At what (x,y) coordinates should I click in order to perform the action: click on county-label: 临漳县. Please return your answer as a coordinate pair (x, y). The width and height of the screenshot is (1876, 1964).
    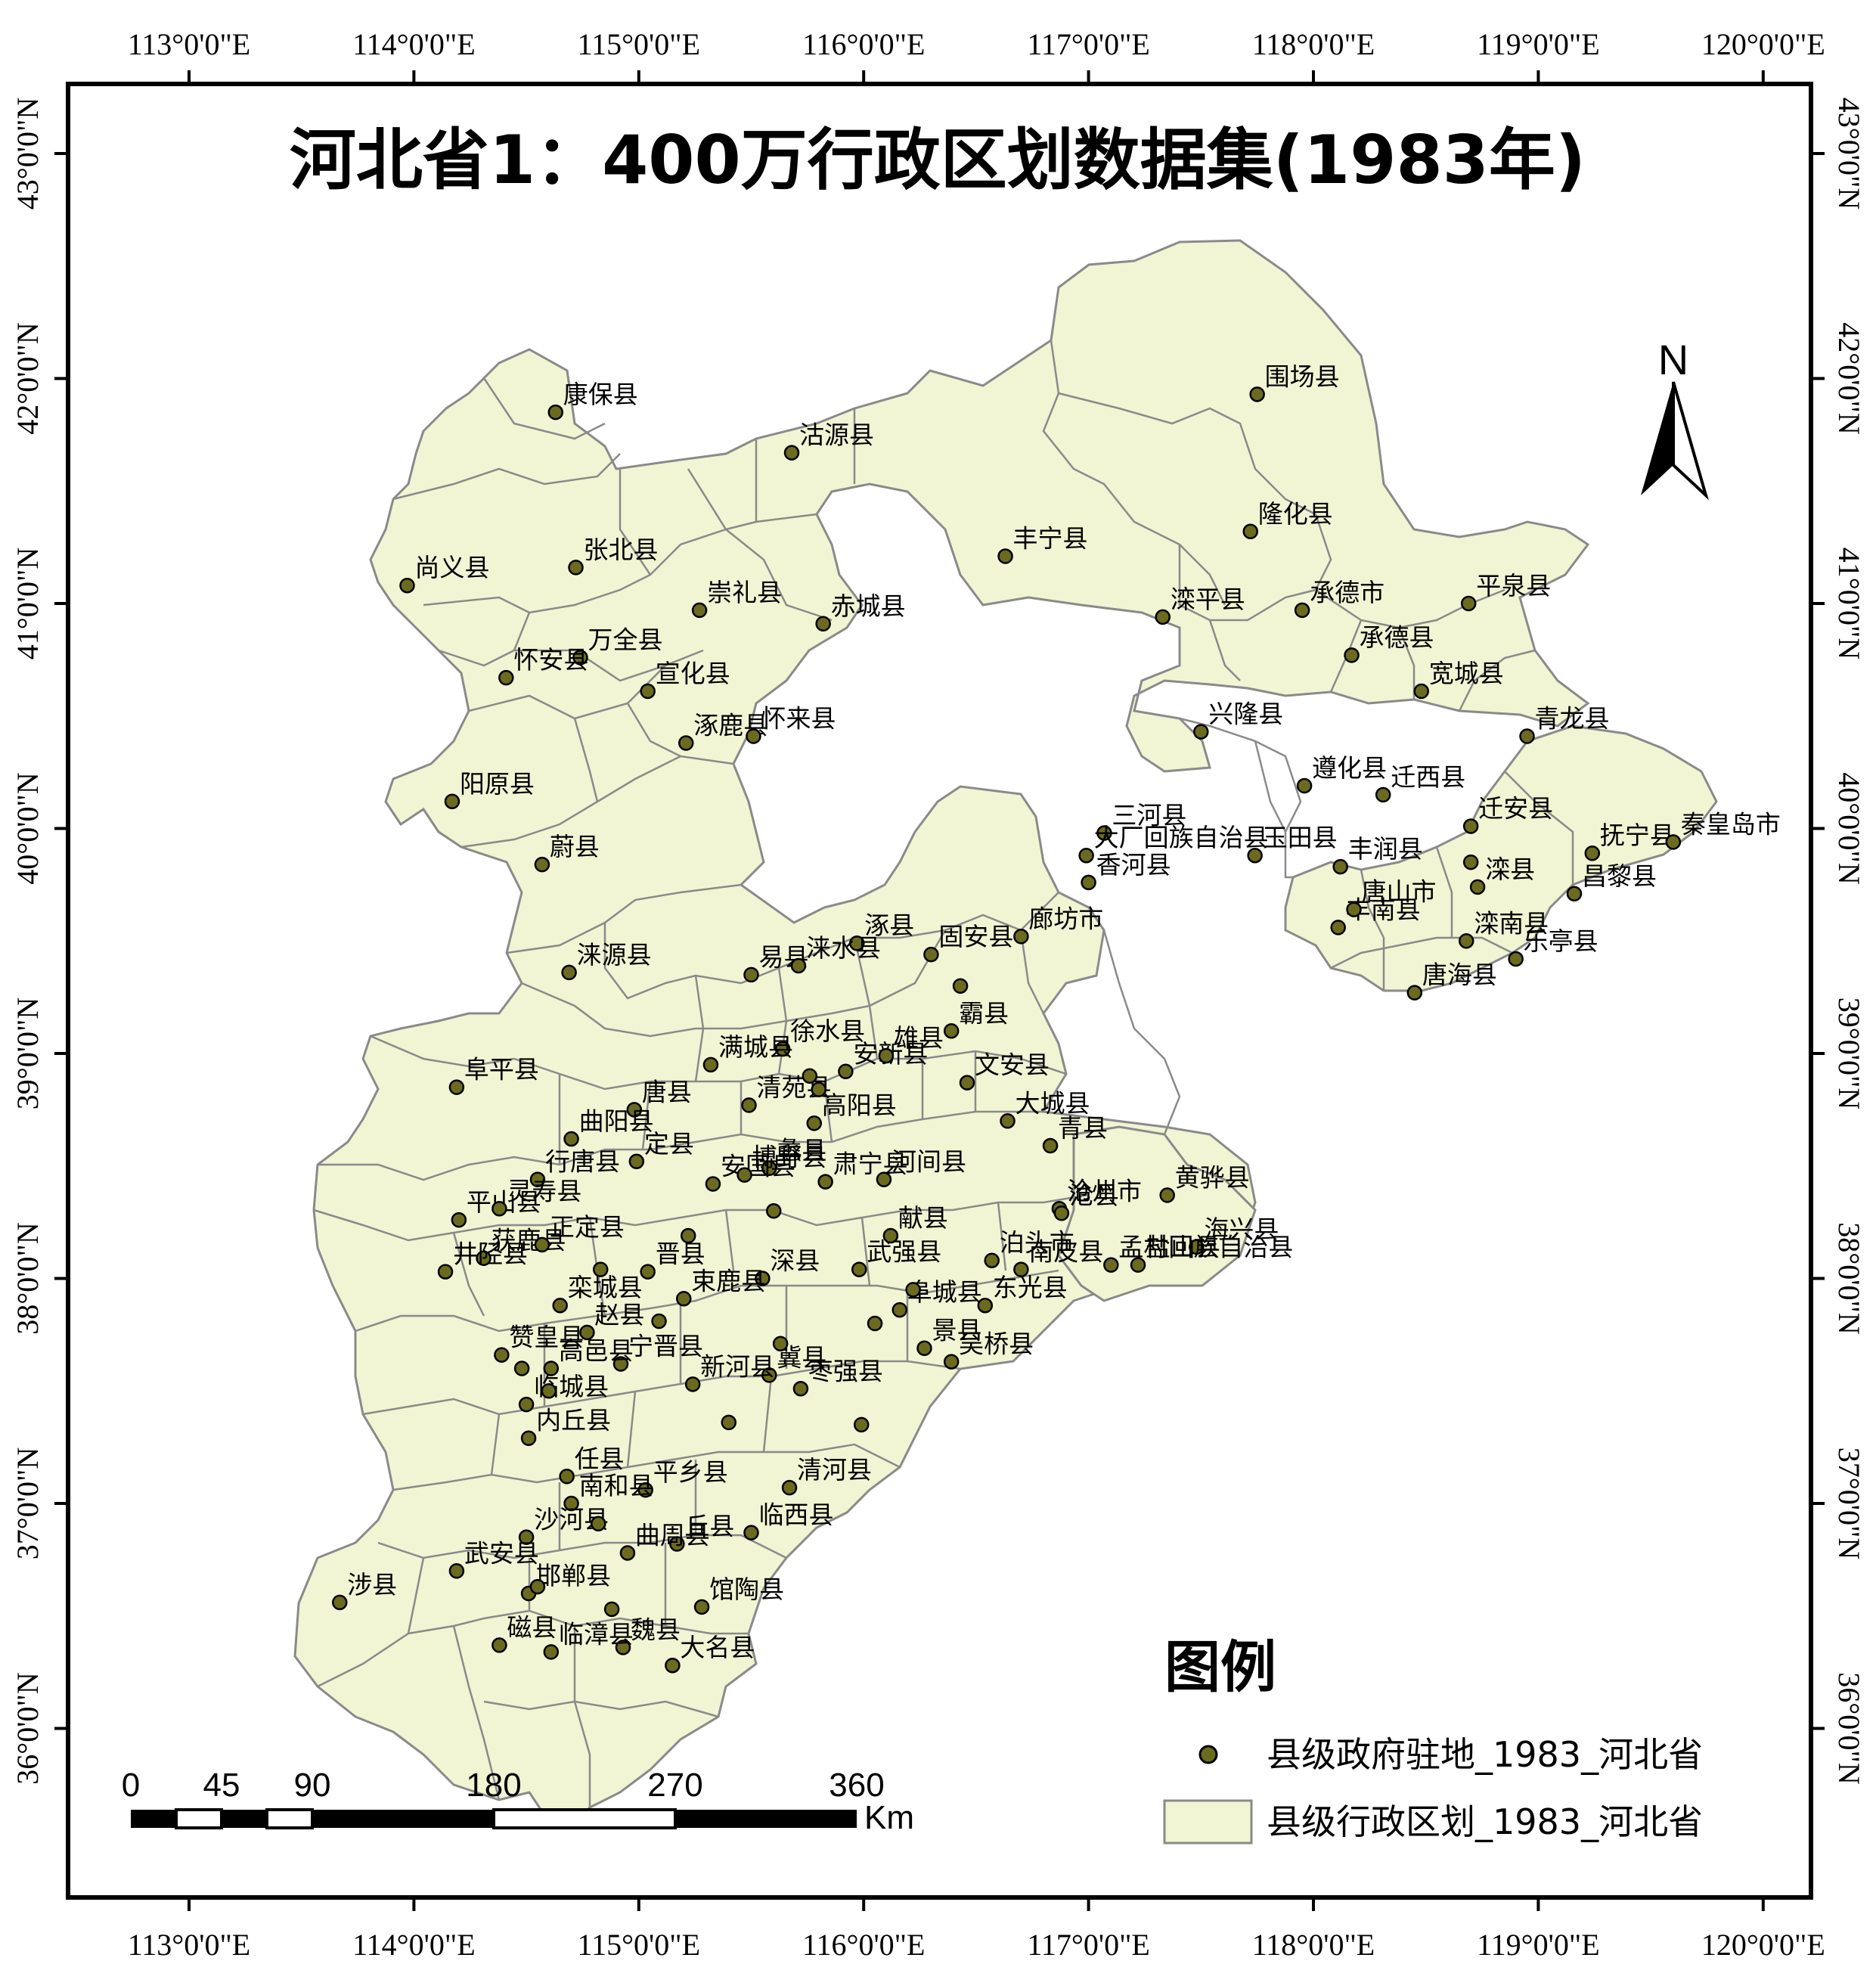
    Looking at the image, I should click on (596, 1634).